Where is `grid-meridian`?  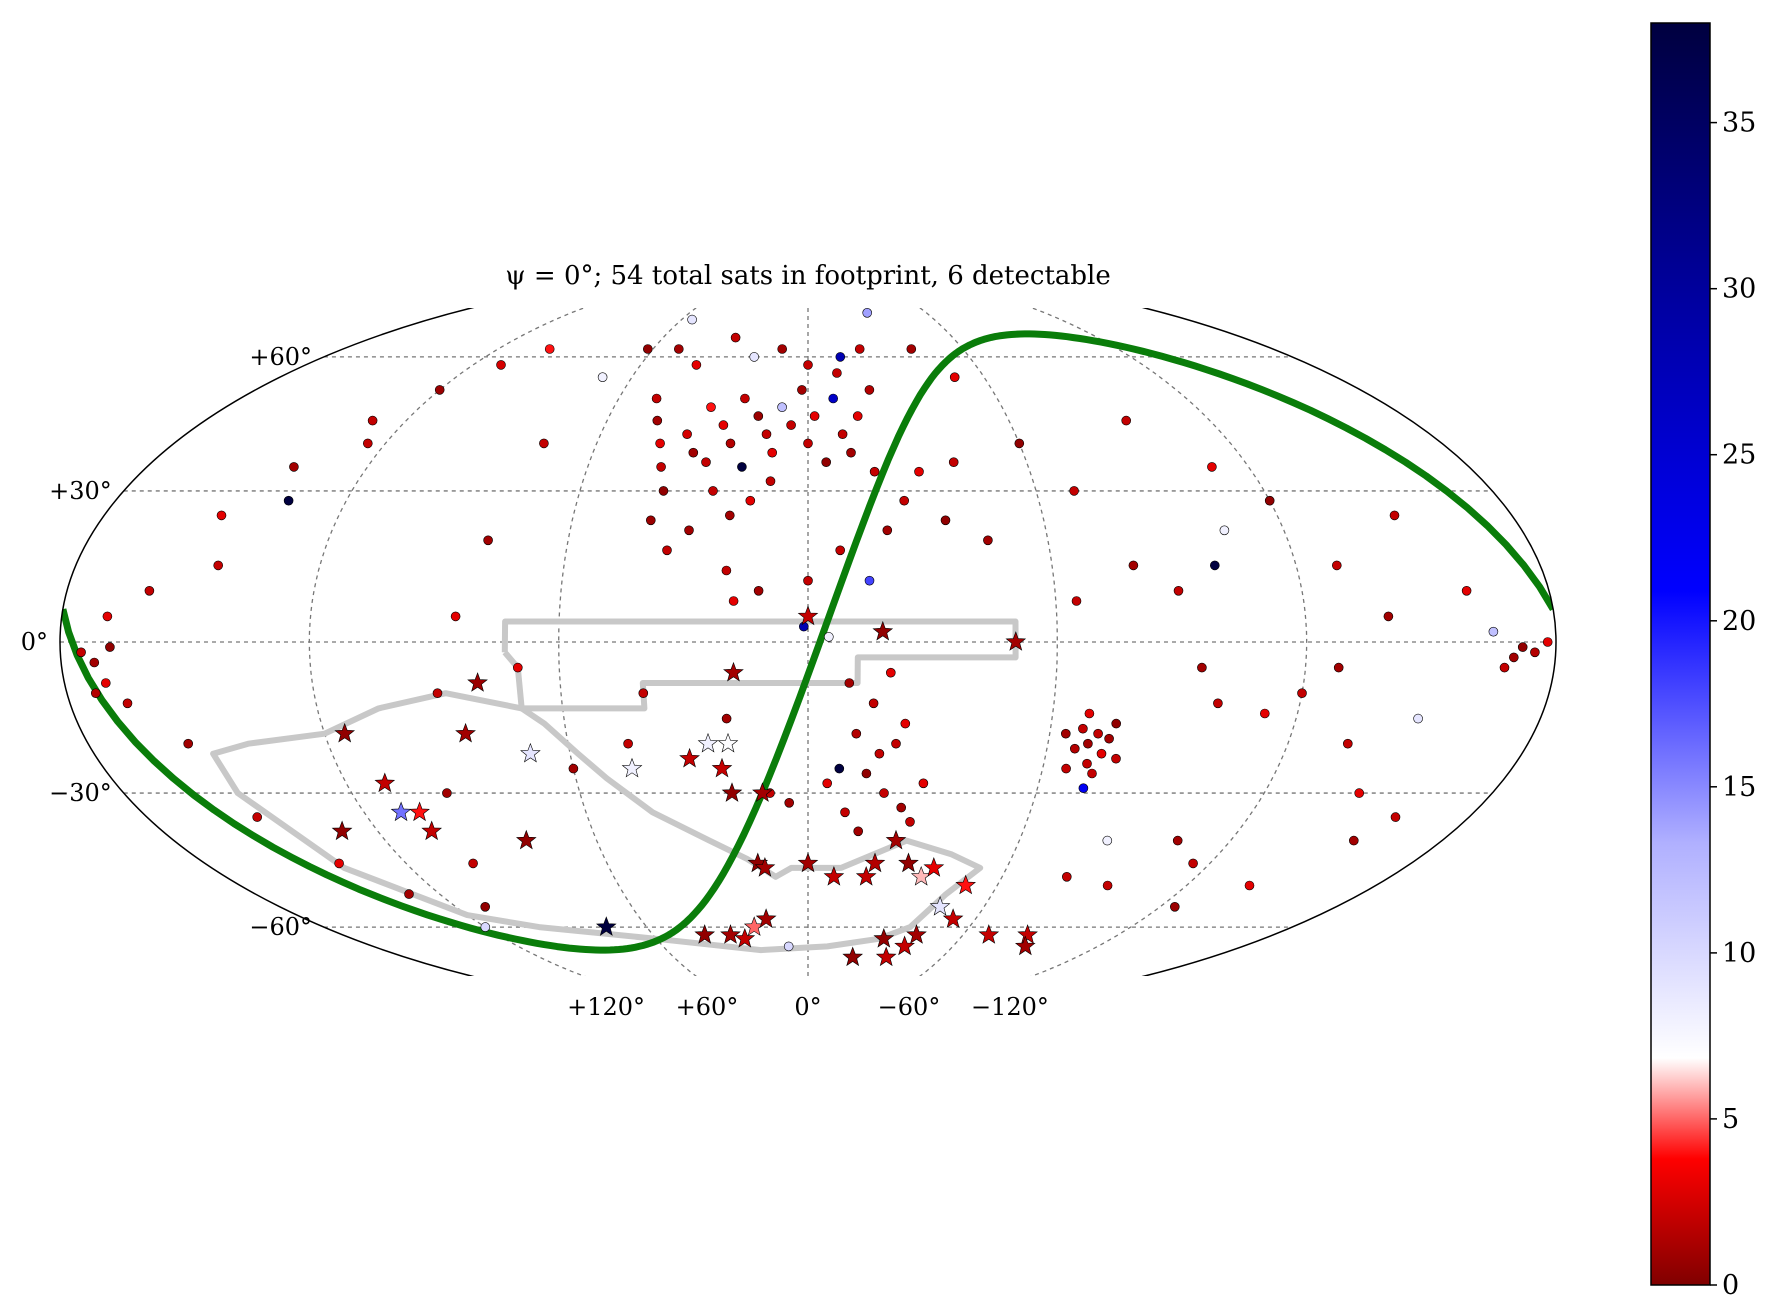 grid-meridian is located at coordinates (1057, 642).